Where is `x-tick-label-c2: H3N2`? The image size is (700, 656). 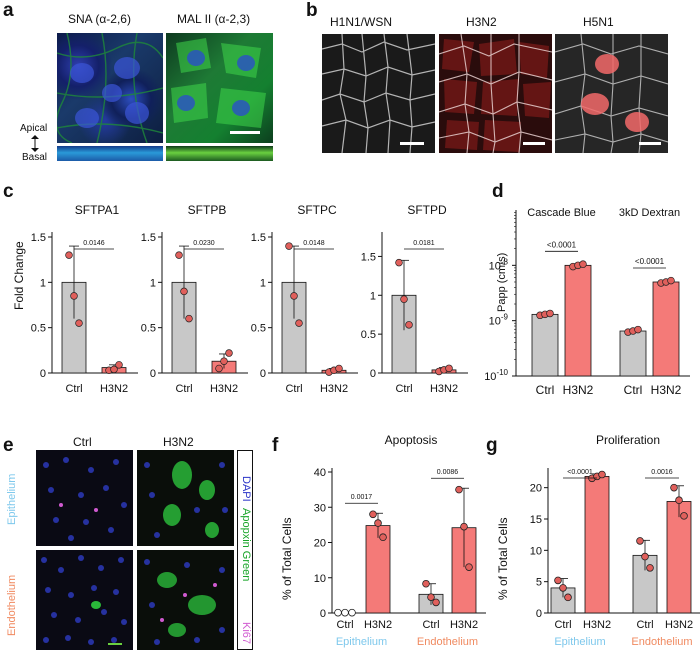
x-tick-label-c2: H3N2 is located at coordinates (224, 389).